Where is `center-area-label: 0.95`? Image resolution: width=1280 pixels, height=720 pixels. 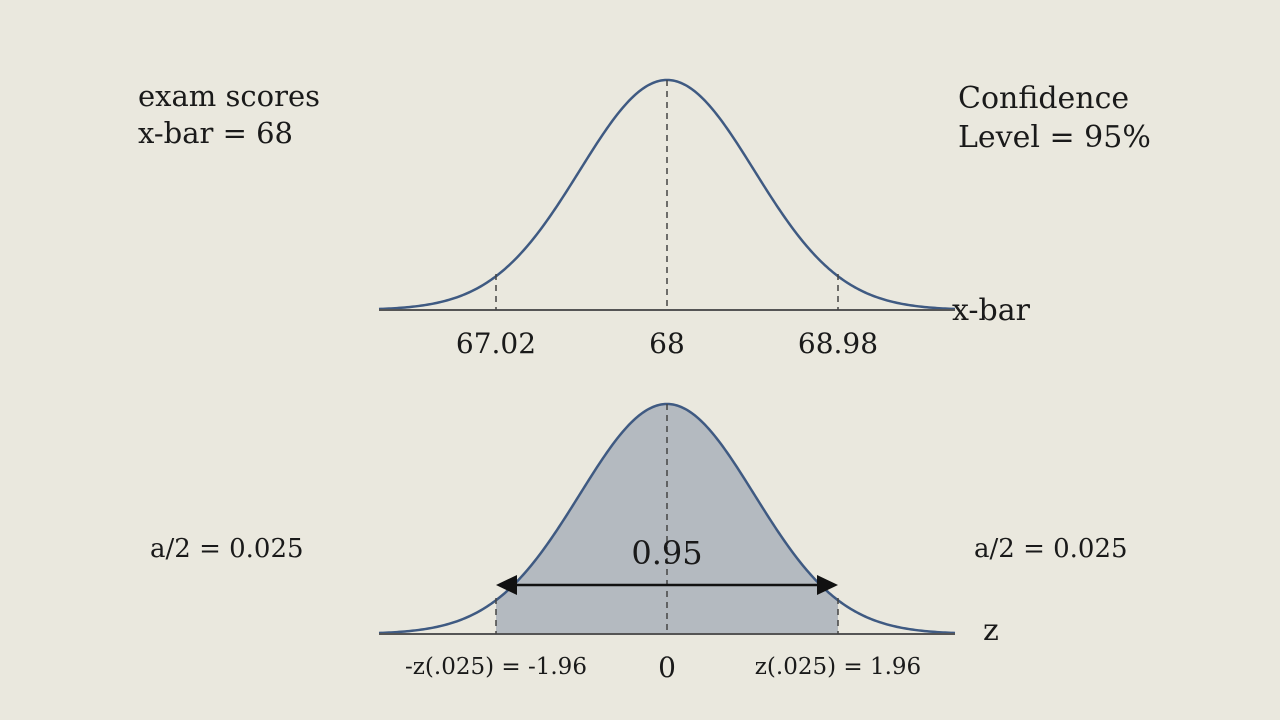 center-area-label: 0.95 is located at coordinates (666, 553).